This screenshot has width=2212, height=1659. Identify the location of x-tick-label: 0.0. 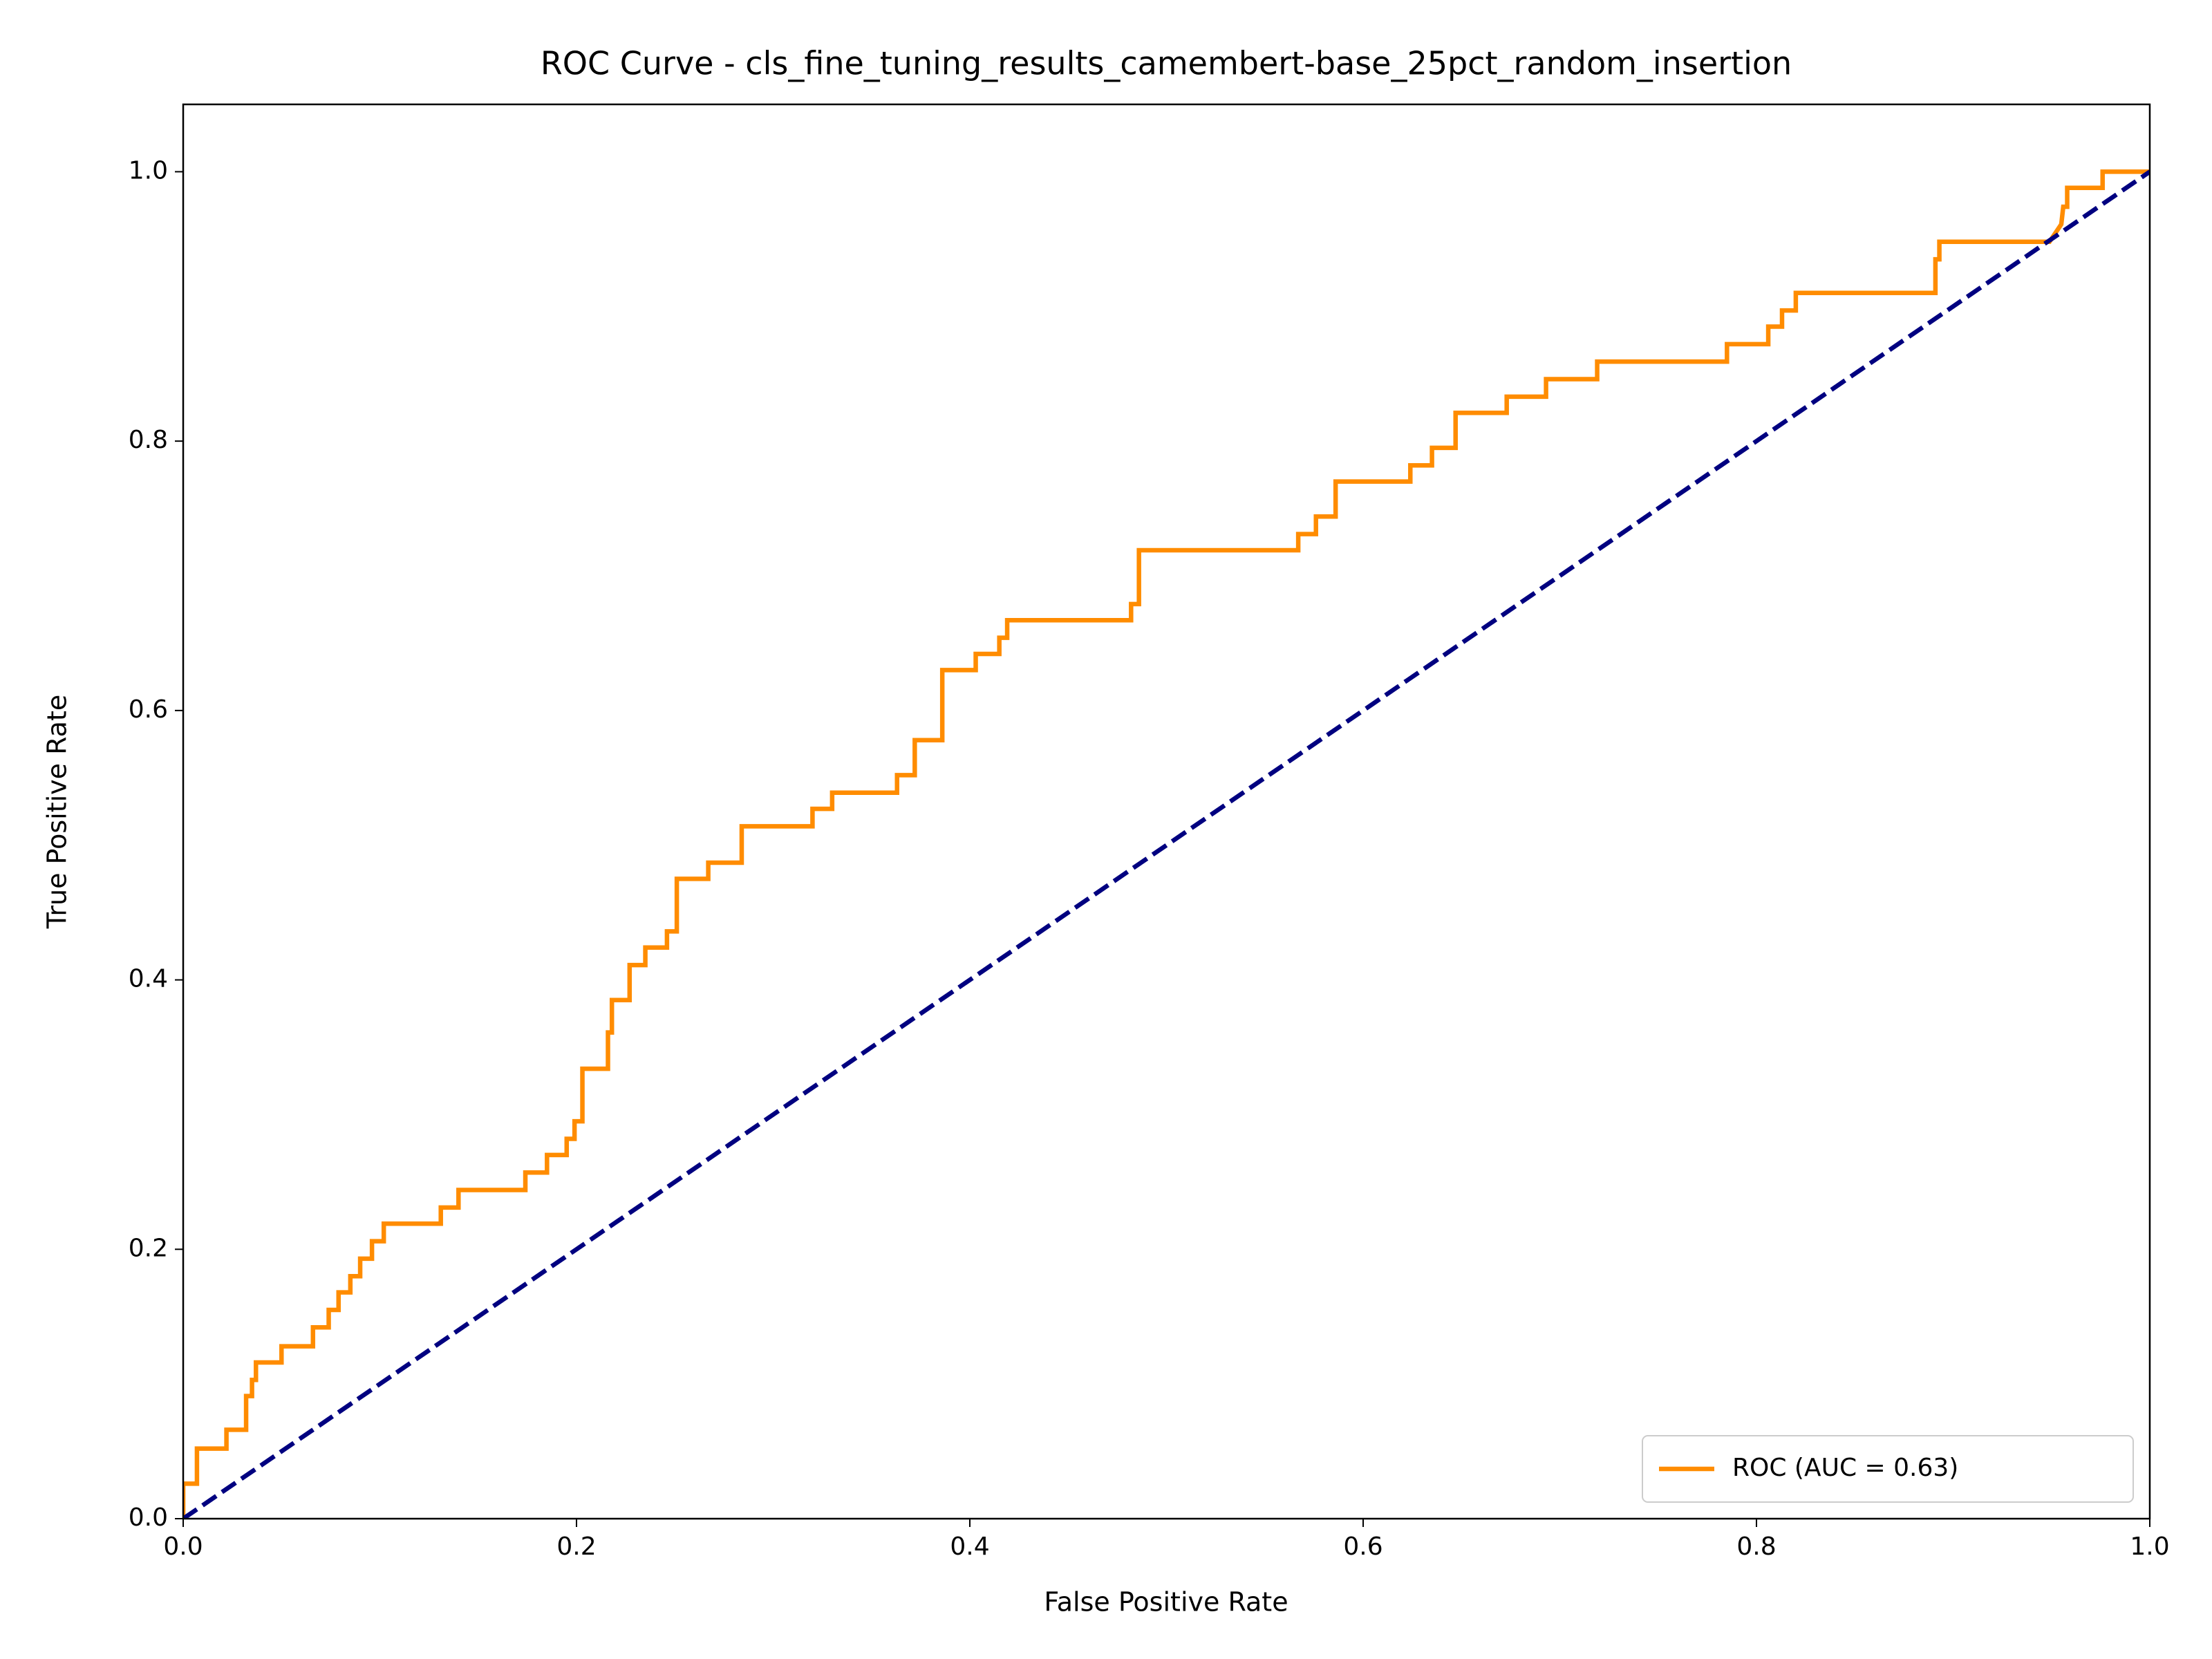
(183, 1547).